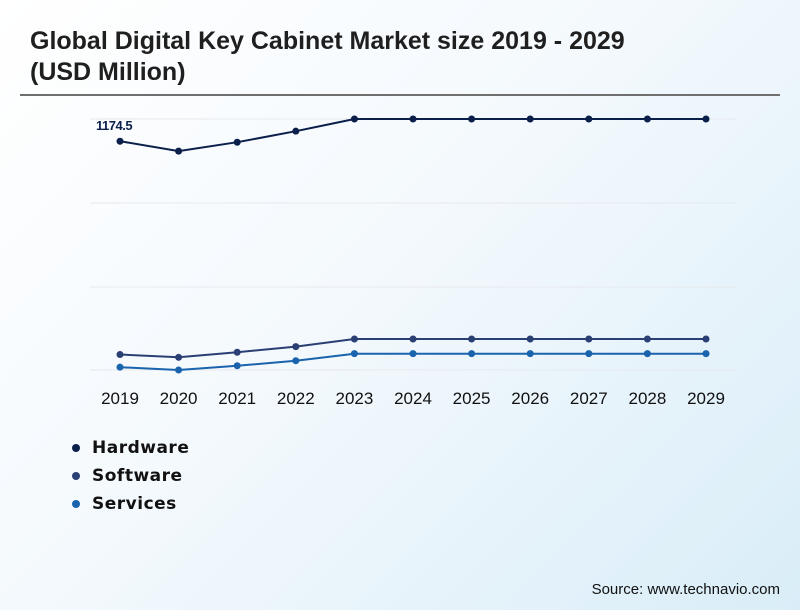 This screenshot has height=610, width=800. I want to click on legend-dot-software-icon, so click(76, 476).